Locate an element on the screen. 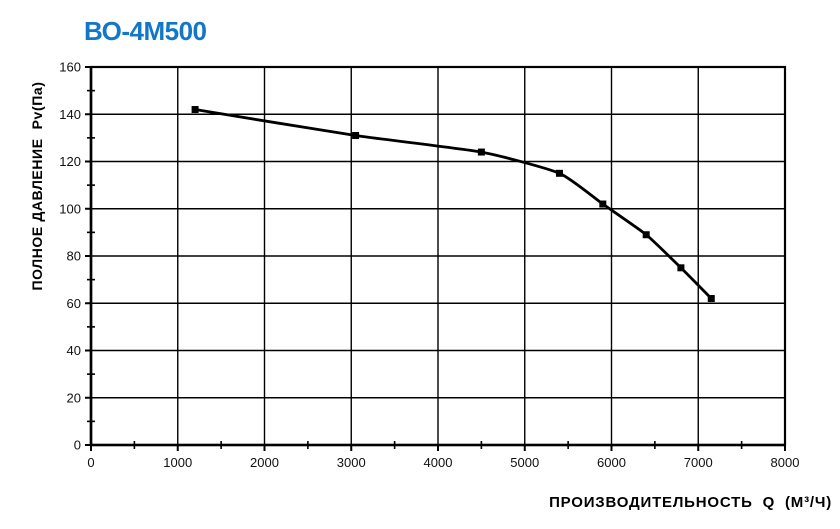  x-tick-label: 8000 is located at coordinates (785, 462).